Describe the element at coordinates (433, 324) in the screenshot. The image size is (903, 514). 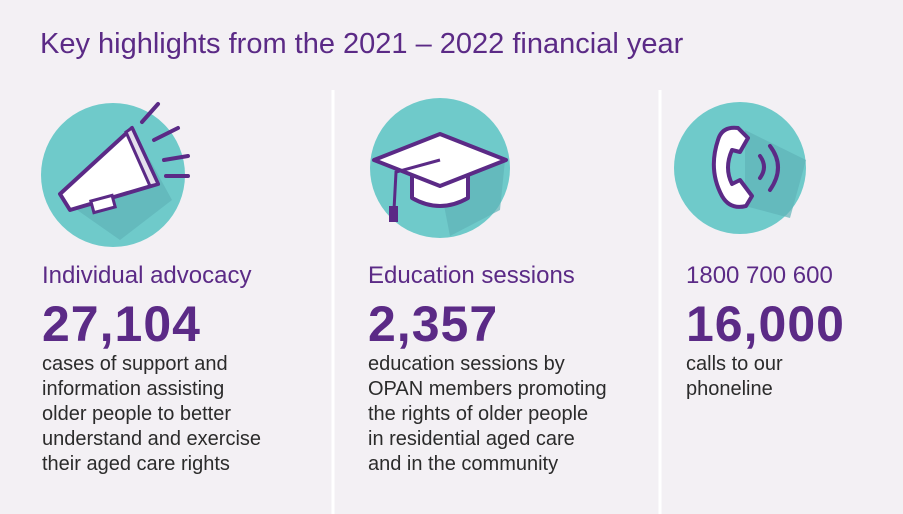
I see `highlight-number: 2,357` at that location.